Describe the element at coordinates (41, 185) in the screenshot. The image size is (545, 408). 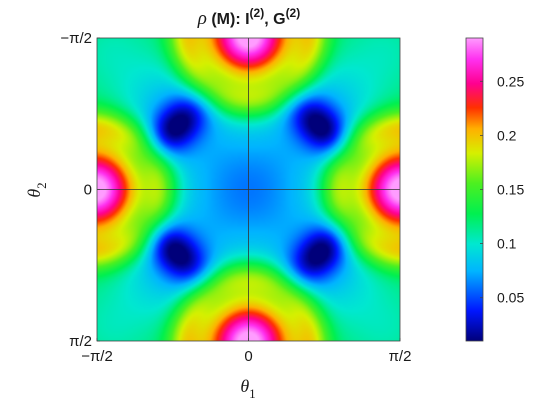
I see `y-axis-label-sub: 2` at that location.